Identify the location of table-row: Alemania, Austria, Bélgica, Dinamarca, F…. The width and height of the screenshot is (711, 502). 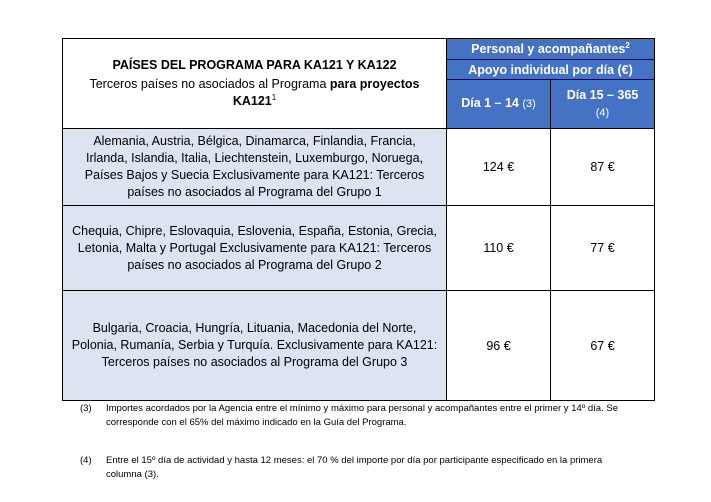
(358, 167).